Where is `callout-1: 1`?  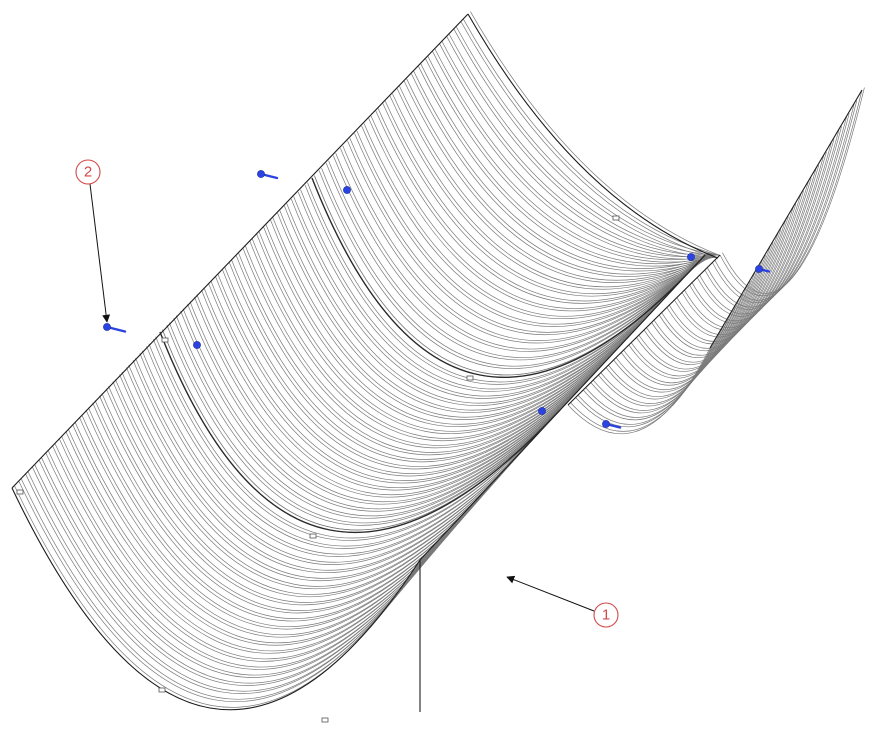
callout-1: 1 is located at coordinates (562, 601).